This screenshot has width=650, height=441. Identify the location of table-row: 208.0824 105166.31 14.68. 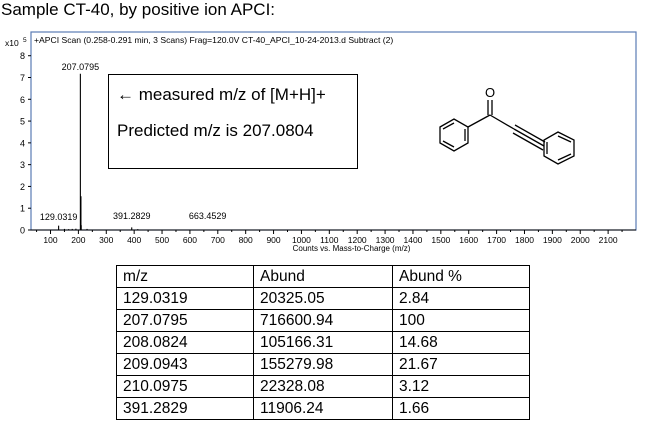
(323, 342).